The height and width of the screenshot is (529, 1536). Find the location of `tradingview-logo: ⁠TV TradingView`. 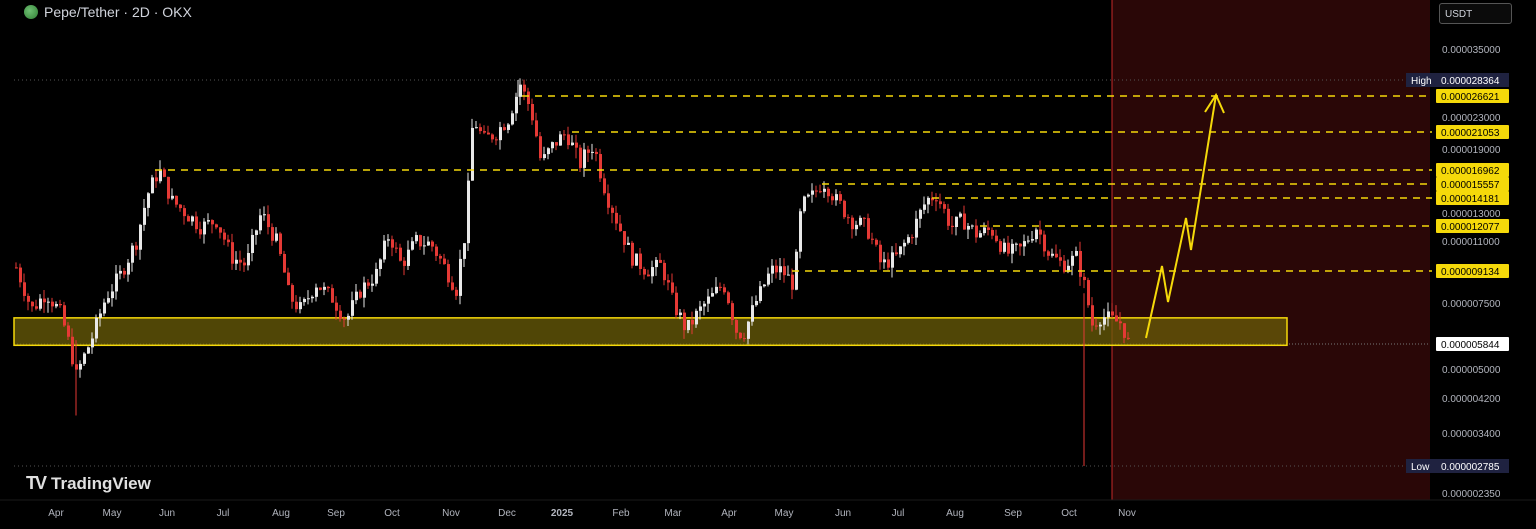

tradingview-logo: ⁠TV TradingView is located at coordinates (88, 483).